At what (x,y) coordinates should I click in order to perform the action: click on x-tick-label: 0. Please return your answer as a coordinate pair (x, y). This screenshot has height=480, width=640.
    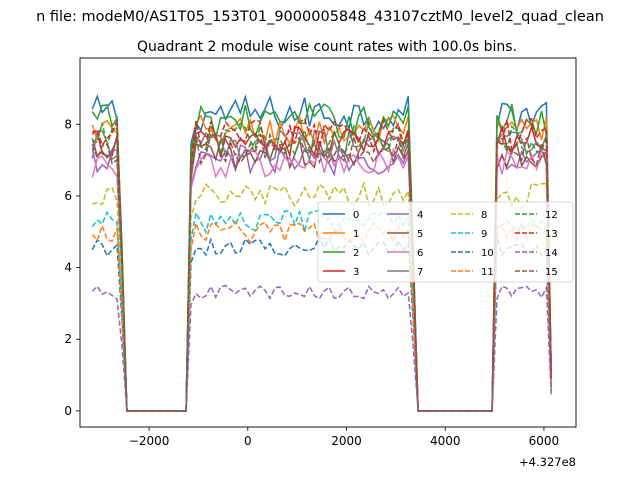
    Looking at the image, I should click on (248, 441).